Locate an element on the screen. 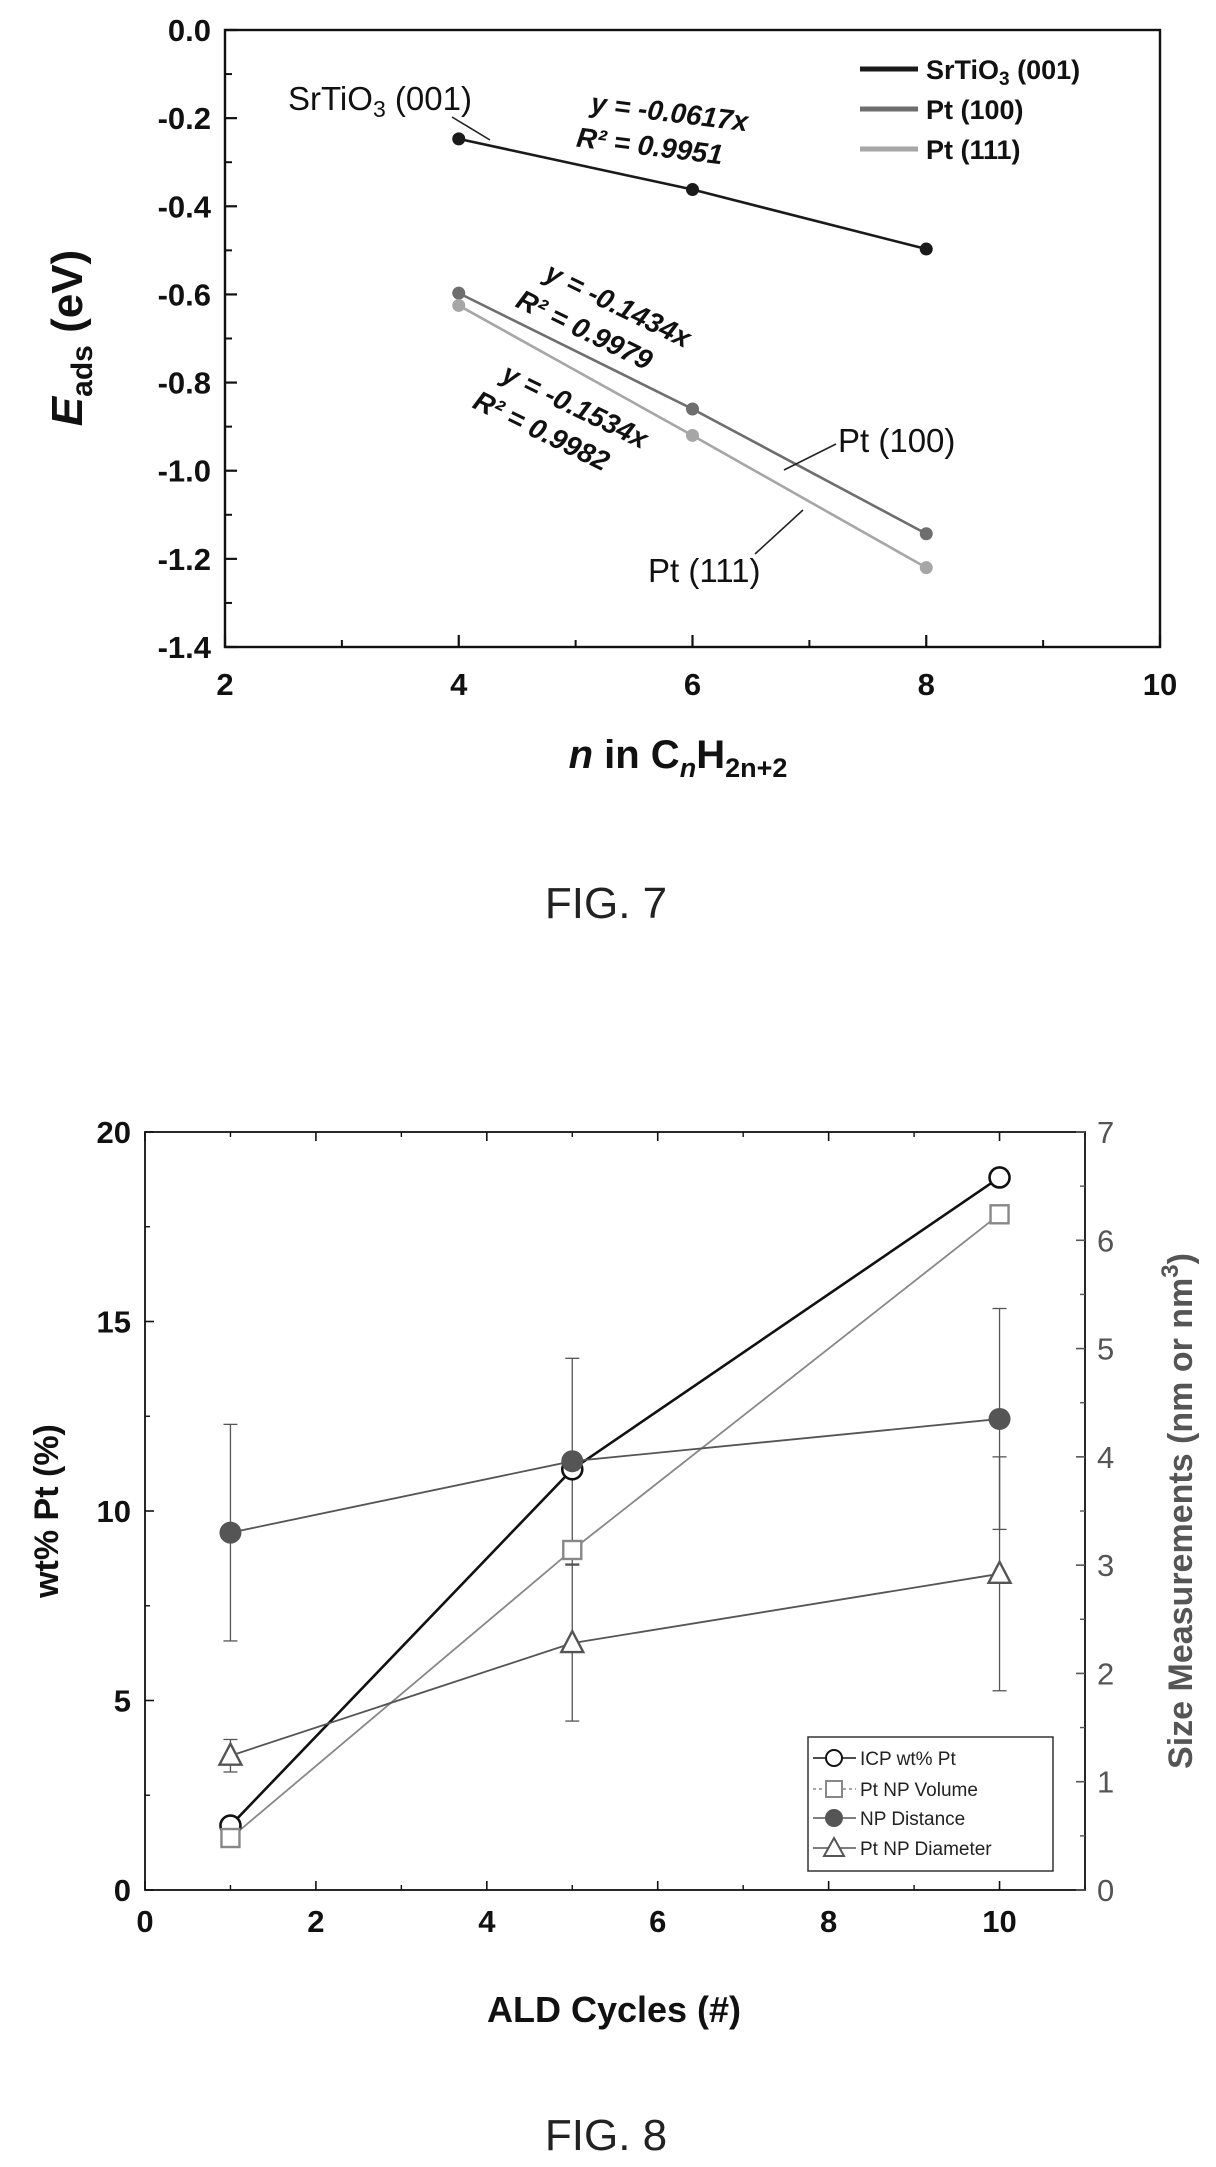  fig8-right-y-tick-label: 1 is located at coordinates (1105, 1782).